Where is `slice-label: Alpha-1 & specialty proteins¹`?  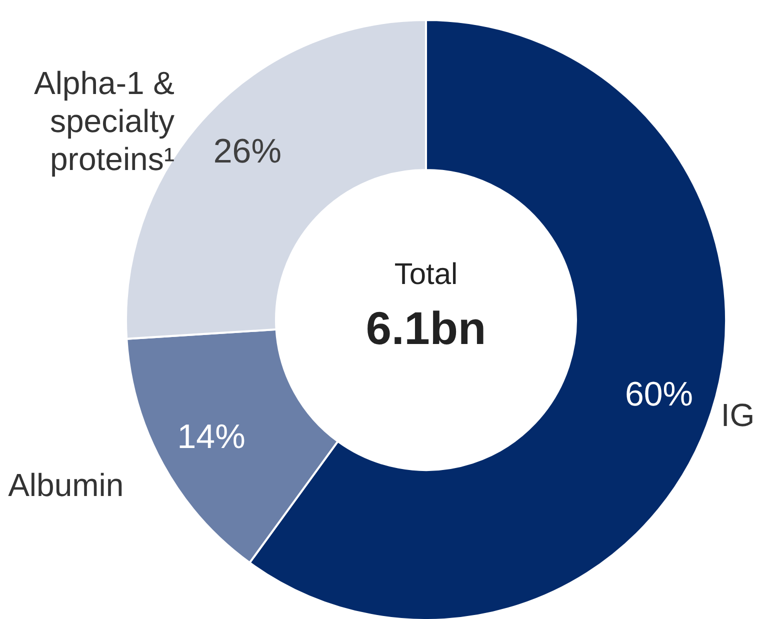
slice-label: Alpha-1 & specialty proteins¹ is located at coordinates (104, 120).